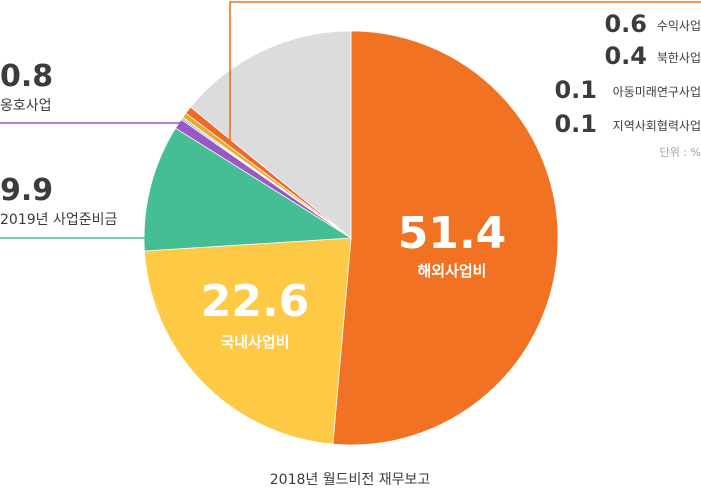 The height and width of the screenshot is (496, 701). I want to click on community-name-label: 지역사회협력사업, so click(657, 126).